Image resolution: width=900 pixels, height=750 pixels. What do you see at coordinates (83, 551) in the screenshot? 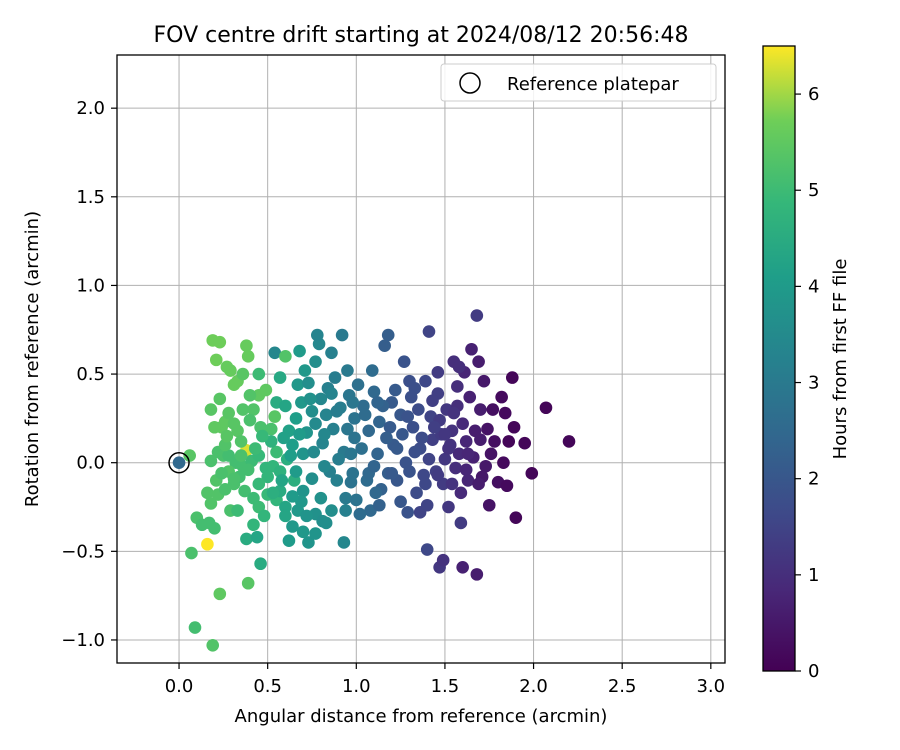
I see `y-tick-label-1: −0.5` at bounding box center [83, 551].